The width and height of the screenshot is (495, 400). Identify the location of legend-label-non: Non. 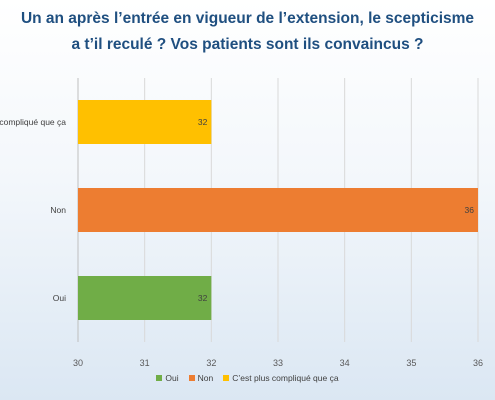
(205, 378).